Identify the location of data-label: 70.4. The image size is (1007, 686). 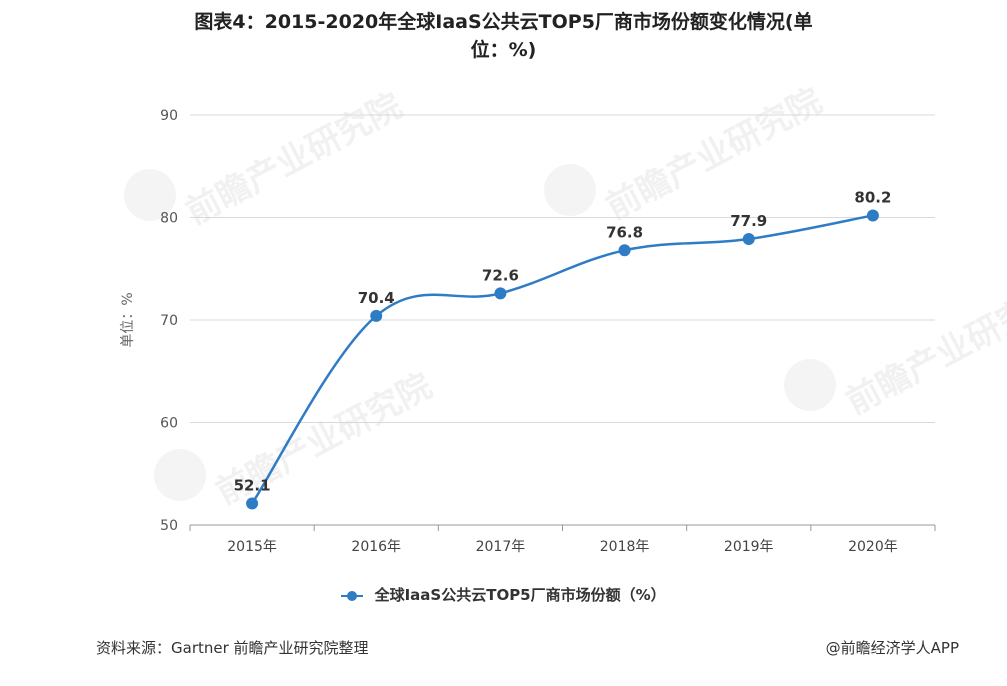
(376, 298).